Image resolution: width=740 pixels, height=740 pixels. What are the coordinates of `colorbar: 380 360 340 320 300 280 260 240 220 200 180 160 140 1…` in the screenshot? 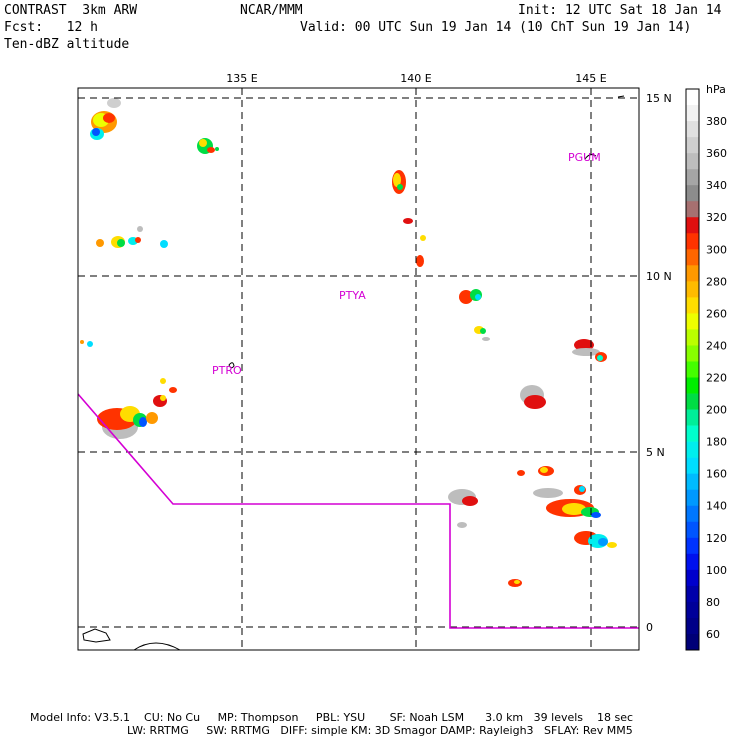 It's located at (706, 369).